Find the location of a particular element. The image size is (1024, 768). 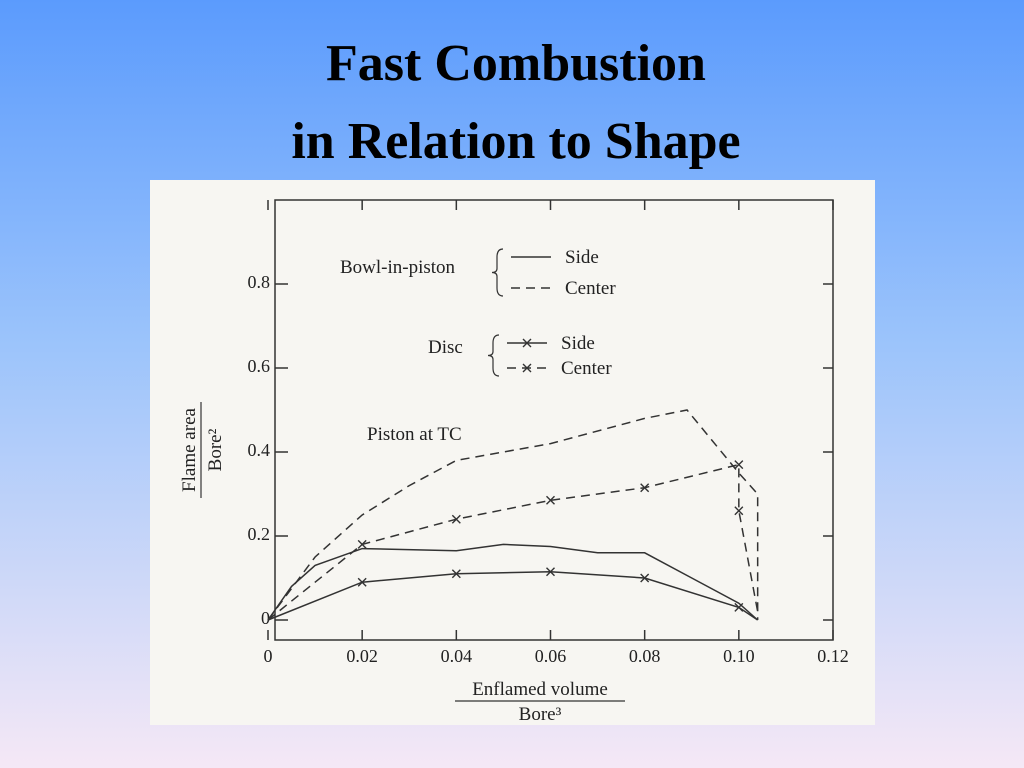

x-label: Enflamed volume is located at coordinates (540, 689).